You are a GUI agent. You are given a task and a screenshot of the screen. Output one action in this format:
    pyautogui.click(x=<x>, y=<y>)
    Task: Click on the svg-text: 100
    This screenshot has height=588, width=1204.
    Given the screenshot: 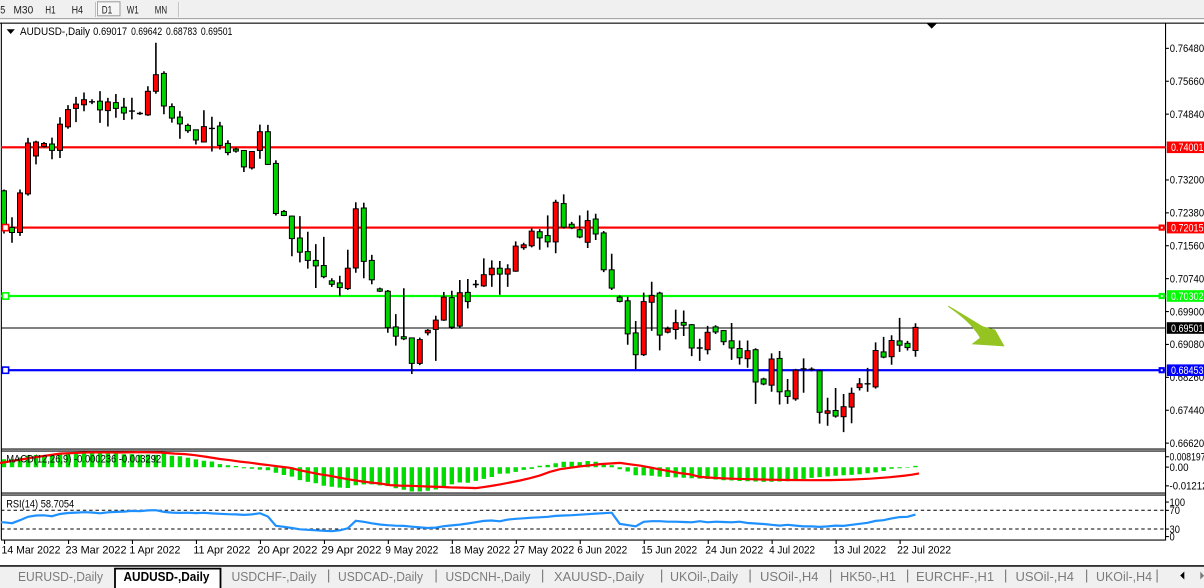 What is the action you would take?
    pyautogui.click(x=1178, y=503)
    